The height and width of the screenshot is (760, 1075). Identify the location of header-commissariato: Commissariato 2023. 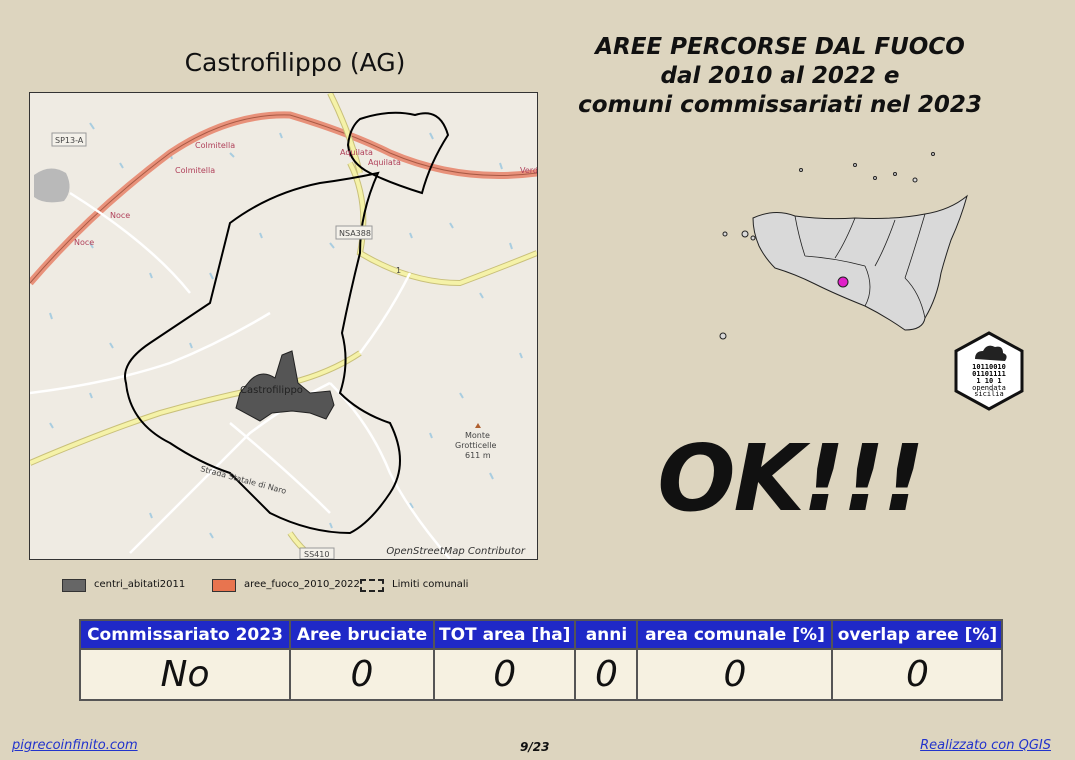
(185, 634).